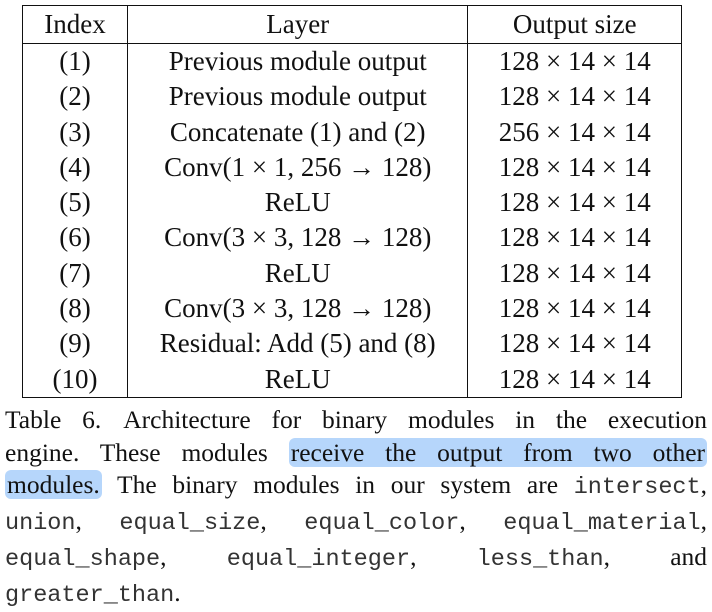 The image size is (712, 612). Describe the element at coordinates (53, 485) in the screenshot. I see `highlighted-text-2: modules.` at that location.